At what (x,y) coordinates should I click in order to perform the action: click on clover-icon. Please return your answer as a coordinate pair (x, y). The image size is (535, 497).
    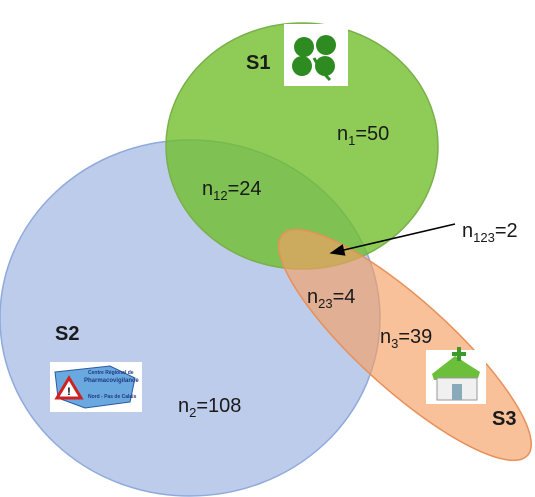
    Looking at the image, I should click on (316, 55).